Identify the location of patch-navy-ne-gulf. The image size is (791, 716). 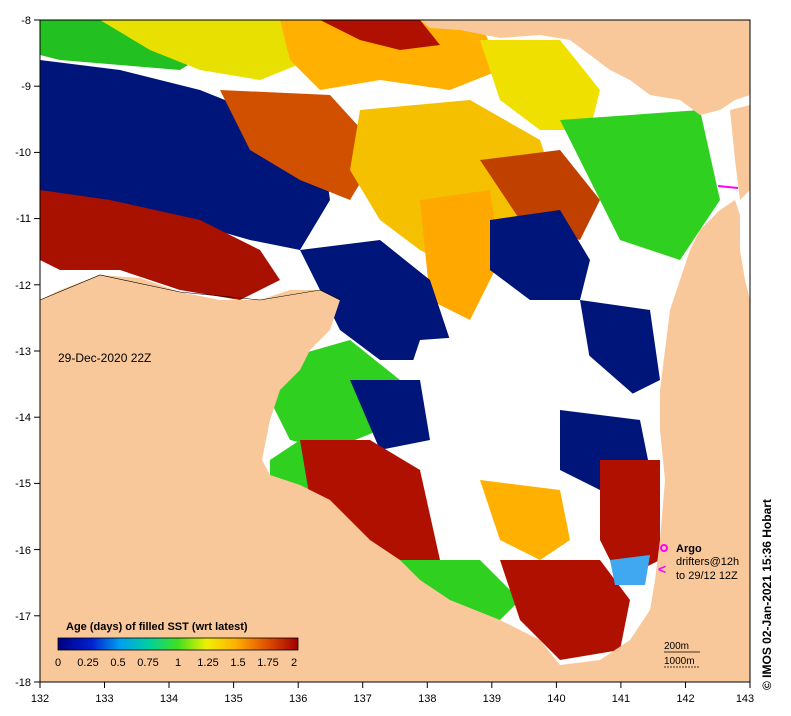
(620, 350).